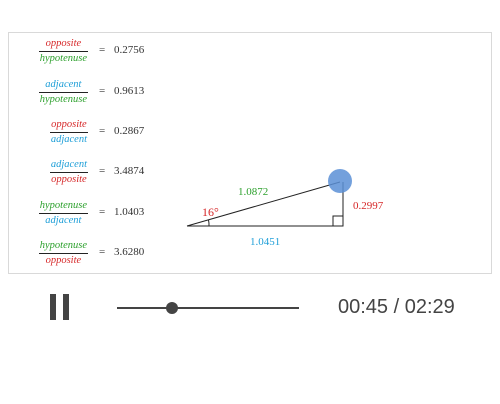  I want to click on hypotenuse-side, so click(263, 204).